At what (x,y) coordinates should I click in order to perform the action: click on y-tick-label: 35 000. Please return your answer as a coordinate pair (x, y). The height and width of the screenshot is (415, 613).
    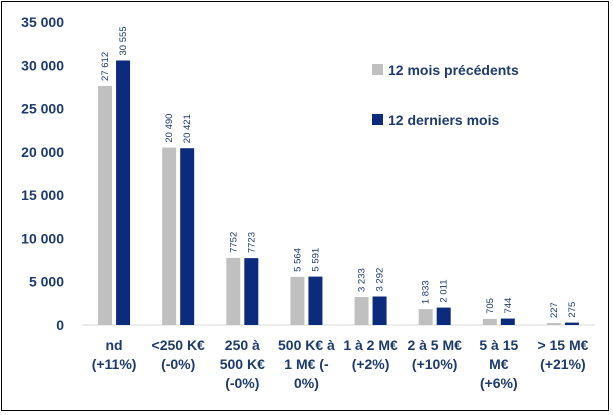
    Looking at the image, I should click on (42, 22).